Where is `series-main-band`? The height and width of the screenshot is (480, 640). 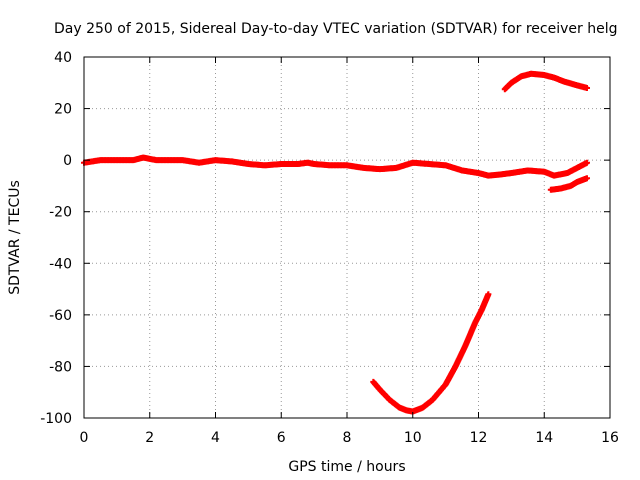
series-main-band is located at coordinates (335, 166).